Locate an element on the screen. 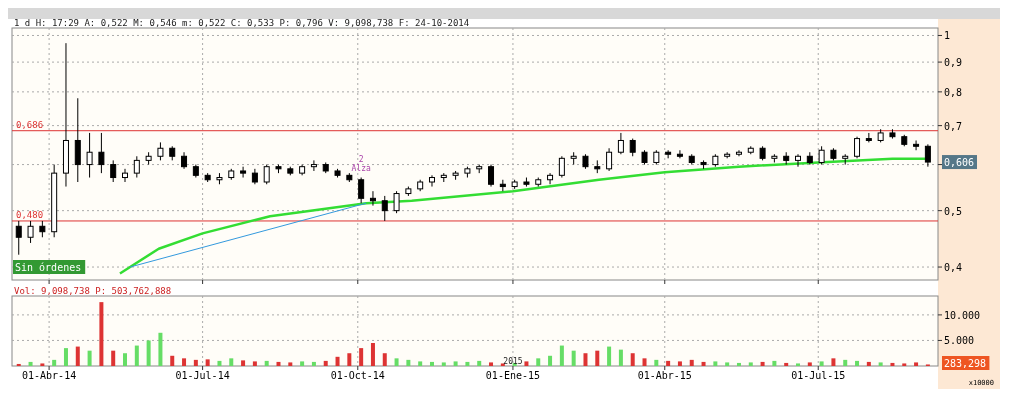 The height and width of the screenshot is (397, 1024). annotation: 0,606 is located at coordinates (959, 163).